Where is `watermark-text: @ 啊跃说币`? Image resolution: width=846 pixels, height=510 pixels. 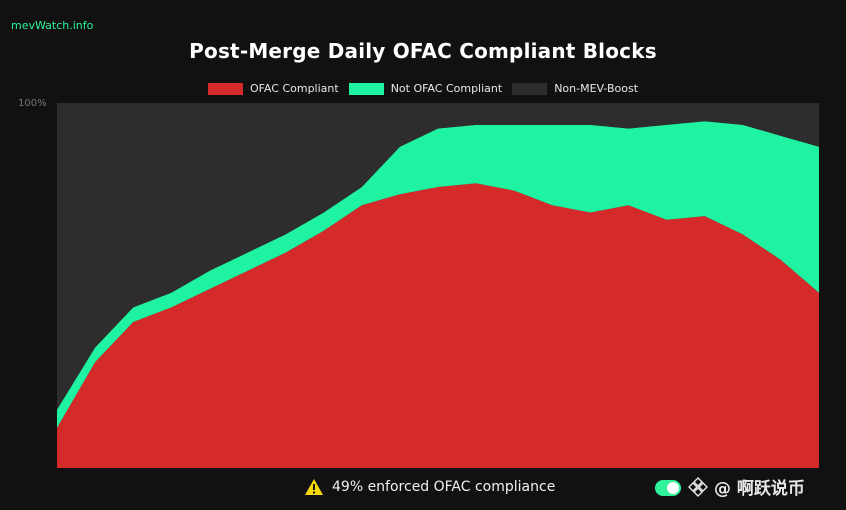 watermark-text: @ 啊跃说币 is located at coordinates (759, 489).